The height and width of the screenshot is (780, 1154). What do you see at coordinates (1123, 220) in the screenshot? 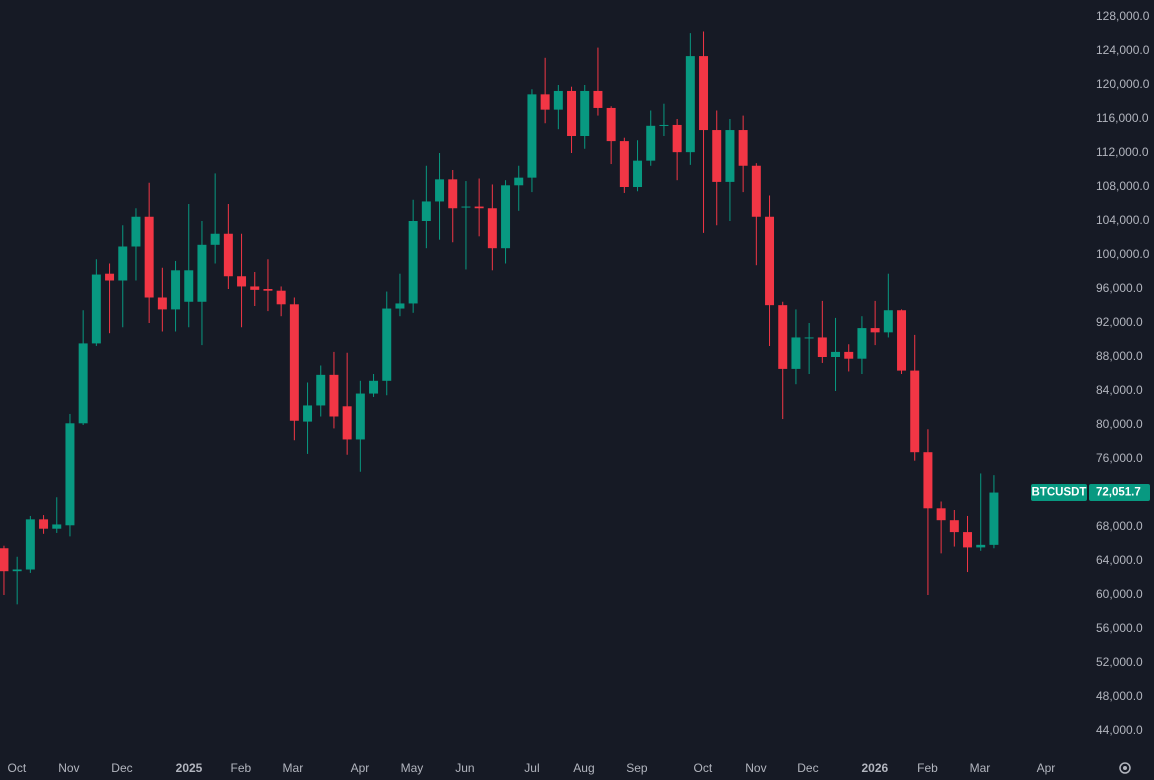
I see `y-tick-label: 104,000.0` at bounding box center [1123, 220].